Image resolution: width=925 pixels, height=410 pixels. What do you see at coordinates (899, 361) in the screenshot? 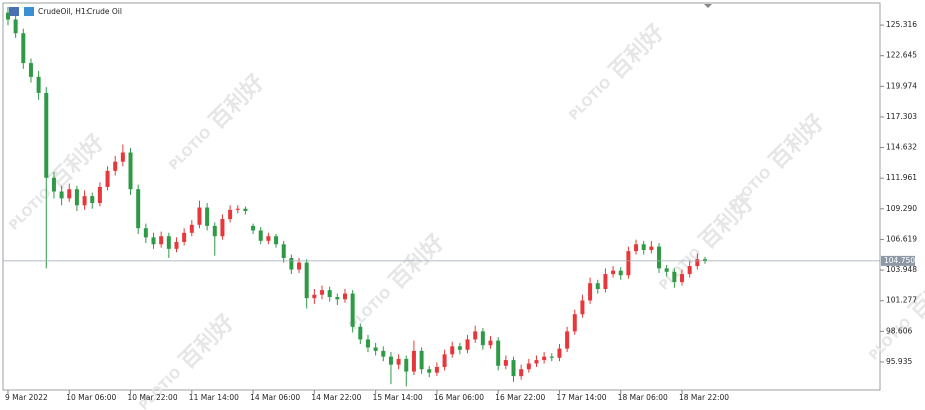
I see `y-tick-label: 95.935` at bounding box center [899, 361].